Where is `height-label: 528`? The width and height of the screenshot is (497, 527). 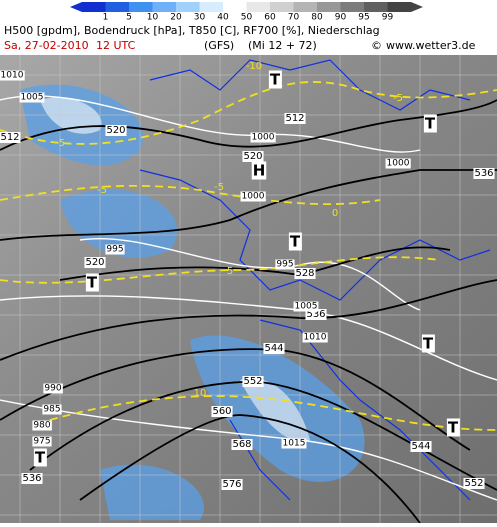
height-label: 528 is located at coordinates (304, 273).